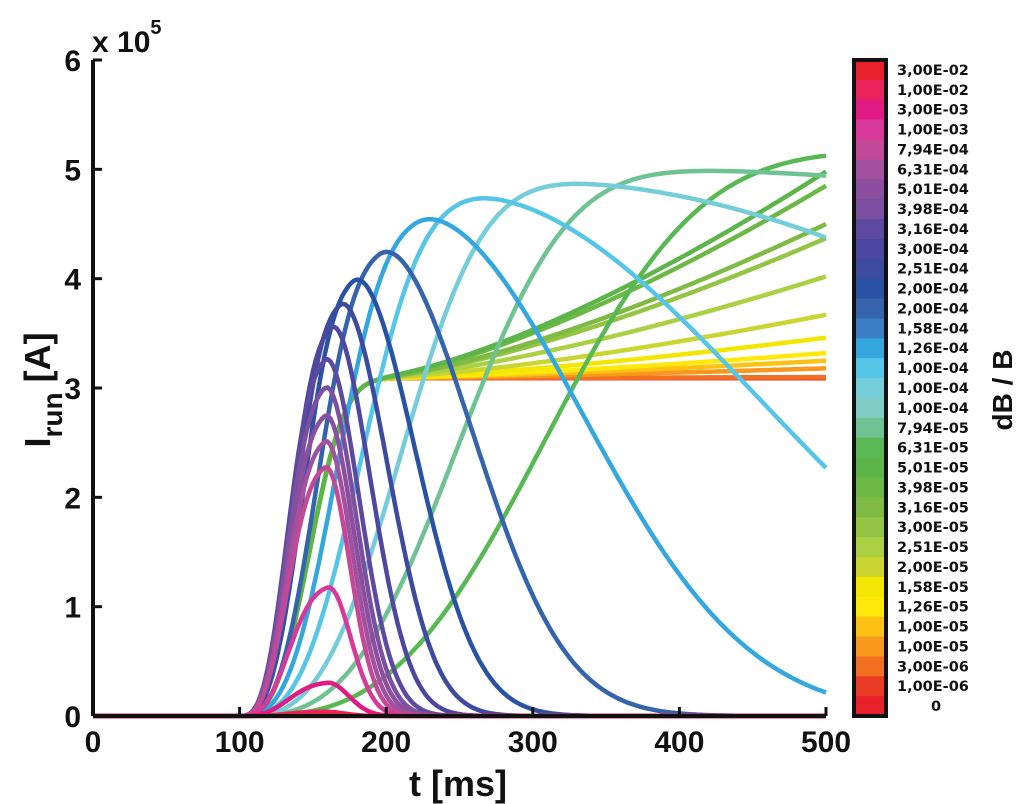  I want to click on y-tick-label: 4, so click(72, 280).